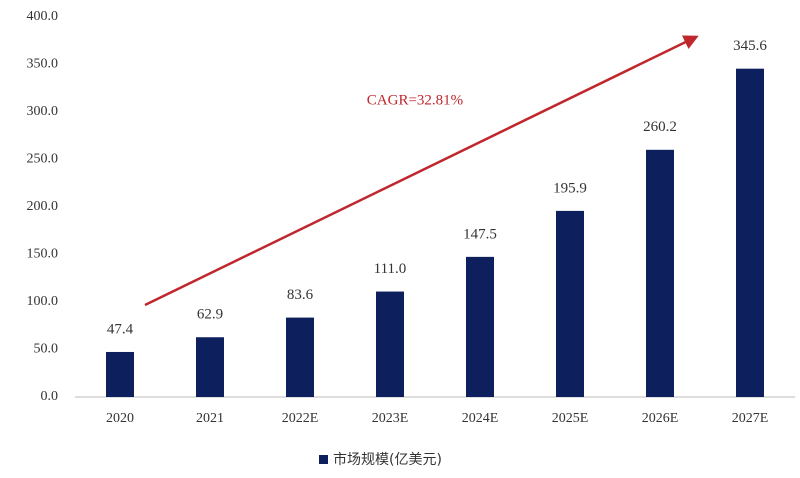  I want to click on y-tick-label: 150.0, so click(43, 254).